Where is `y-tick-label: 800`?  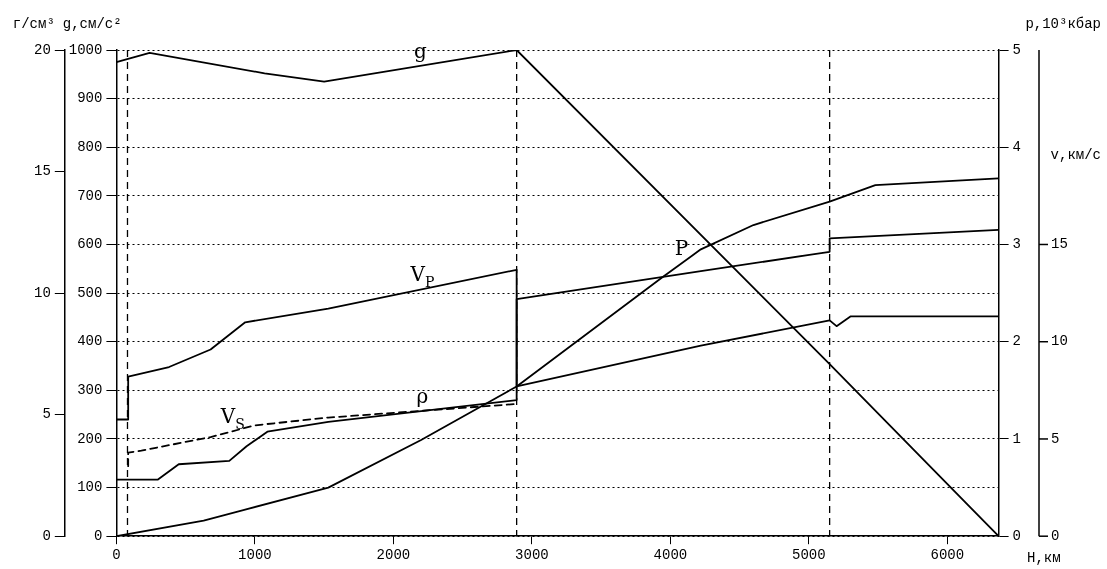
y-tick-label: 800 is located at coordinates (90, 146).